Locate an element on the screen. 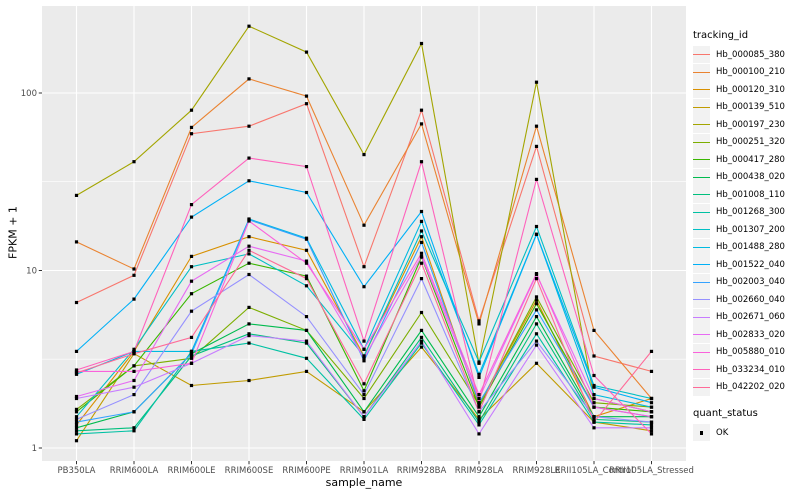 This screenshot has width=800, height=500. x-tick-label: RRIM928LA is located at coordinates (479, 471).